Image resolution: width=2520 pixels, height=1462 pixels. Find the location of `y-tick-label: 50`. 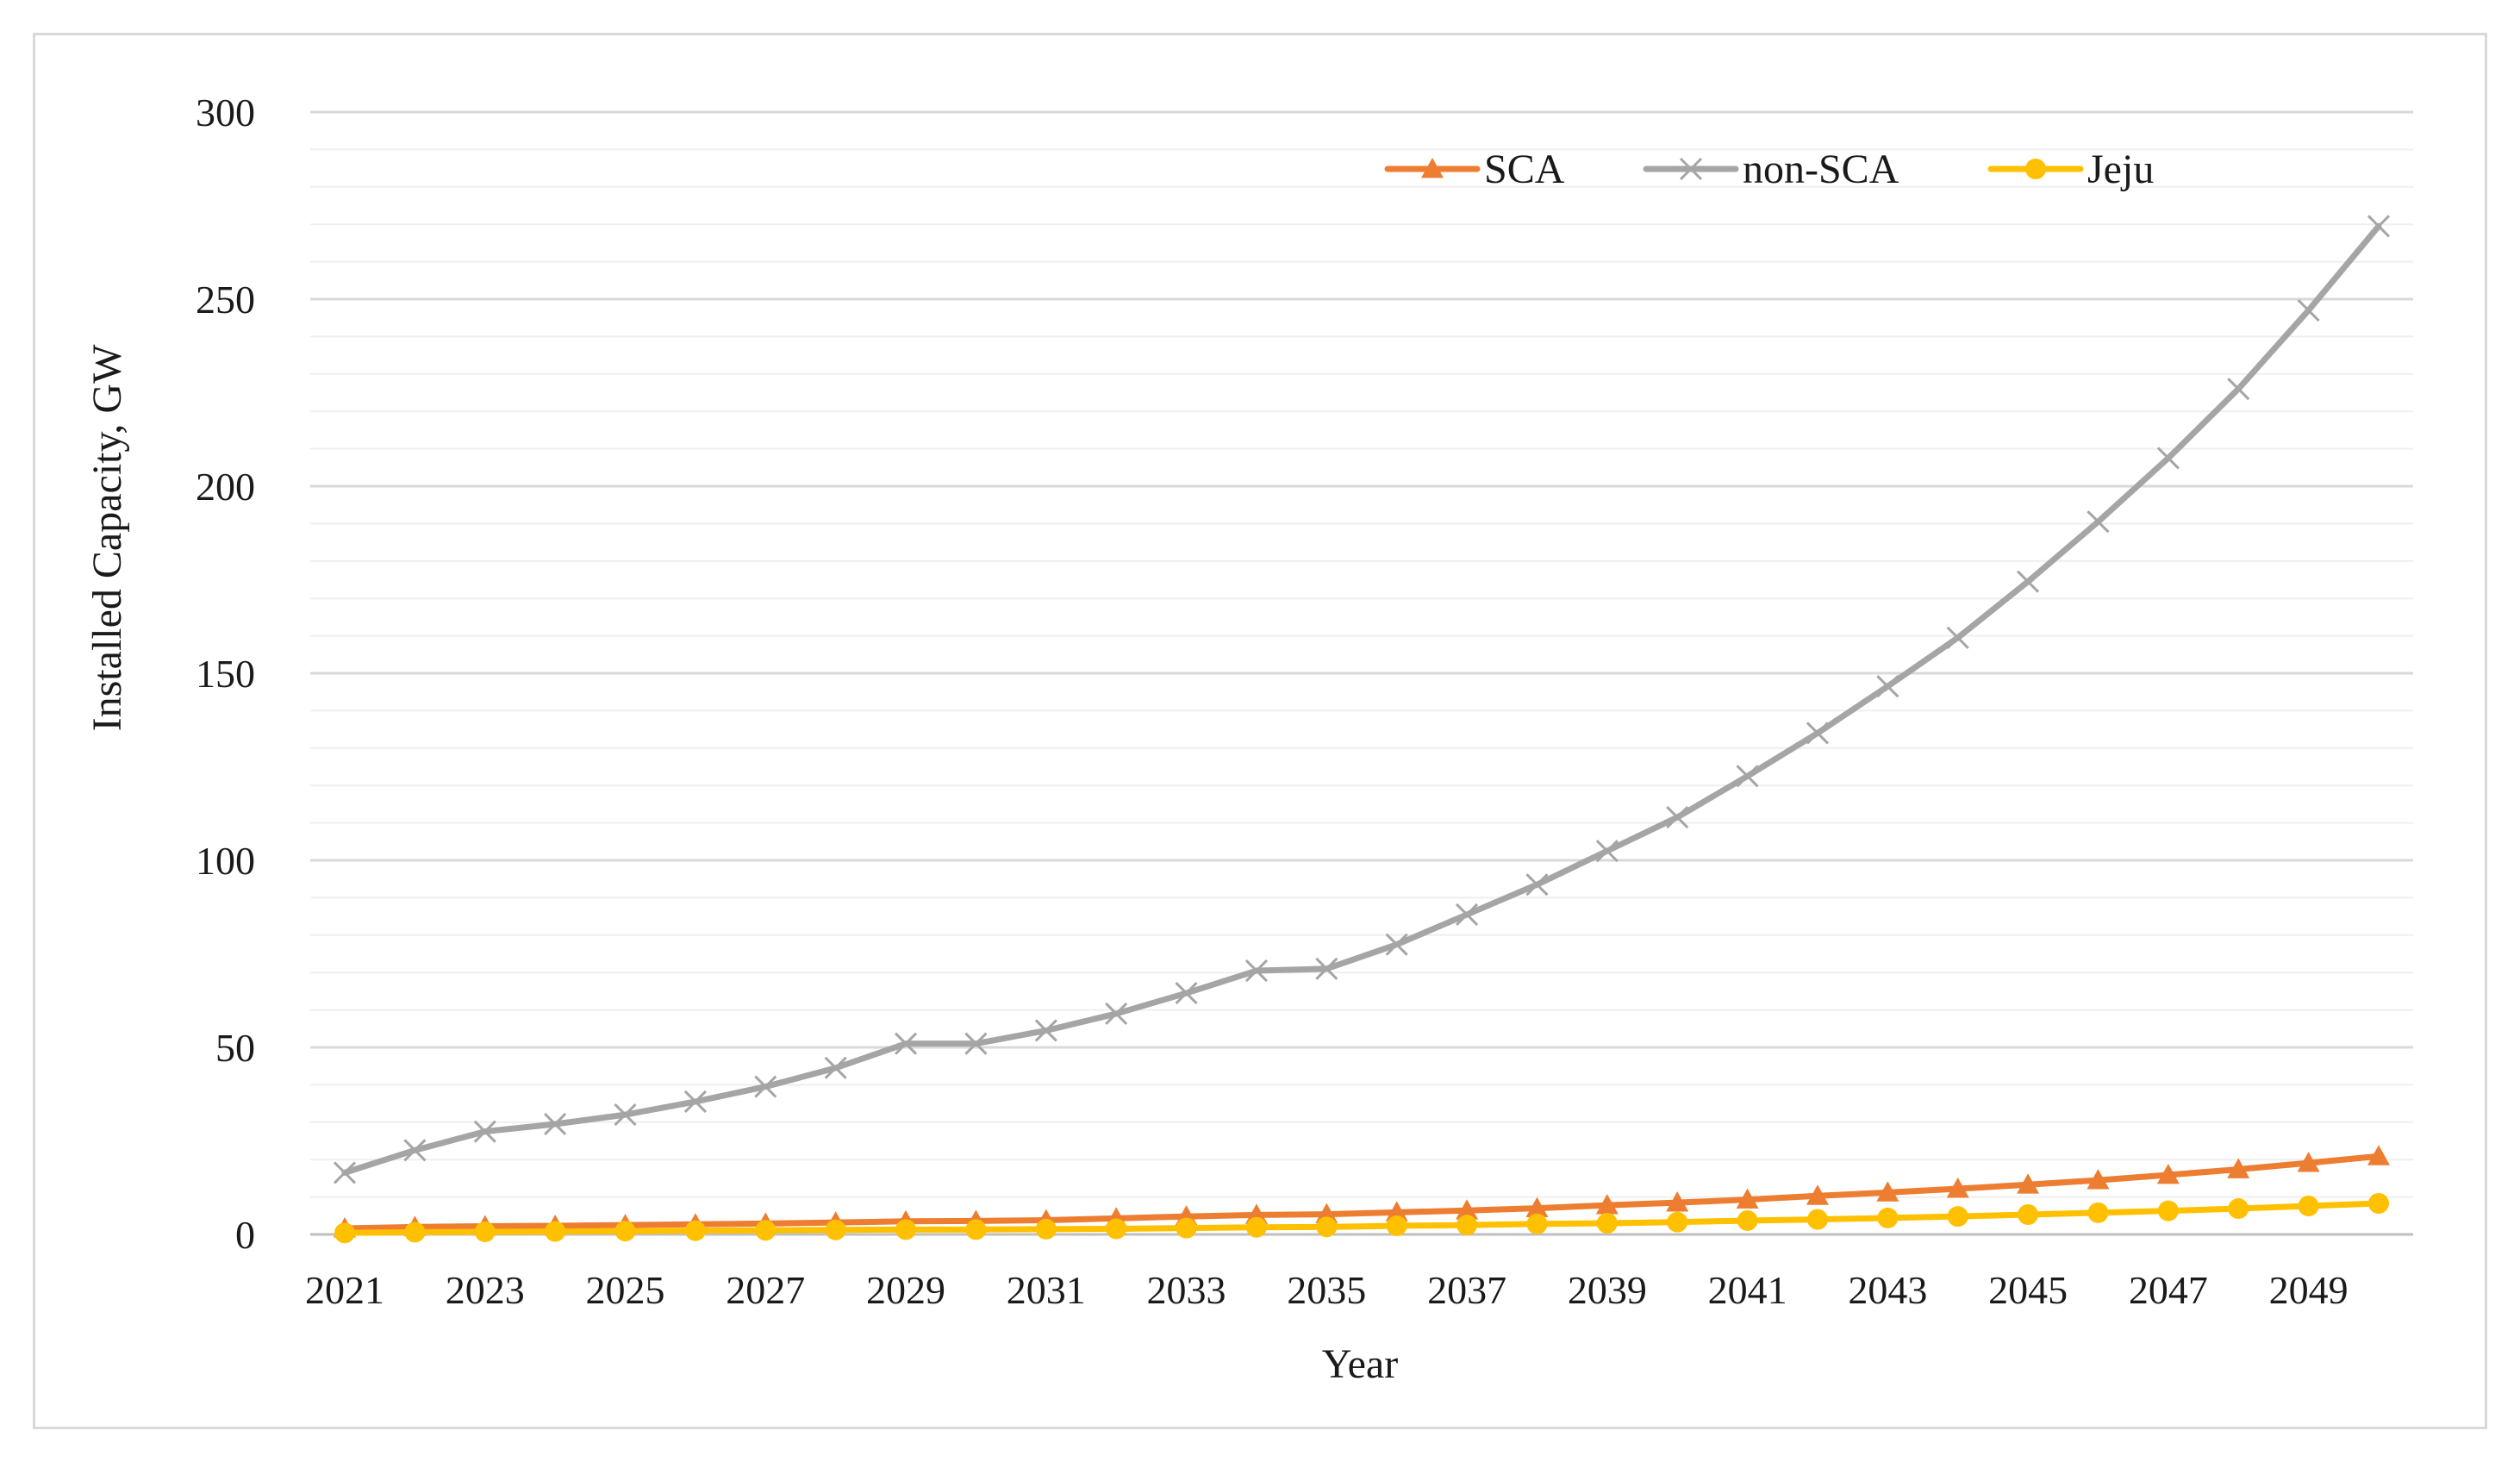

y-tick-label: 50 is located at coordinates (235, 1048).